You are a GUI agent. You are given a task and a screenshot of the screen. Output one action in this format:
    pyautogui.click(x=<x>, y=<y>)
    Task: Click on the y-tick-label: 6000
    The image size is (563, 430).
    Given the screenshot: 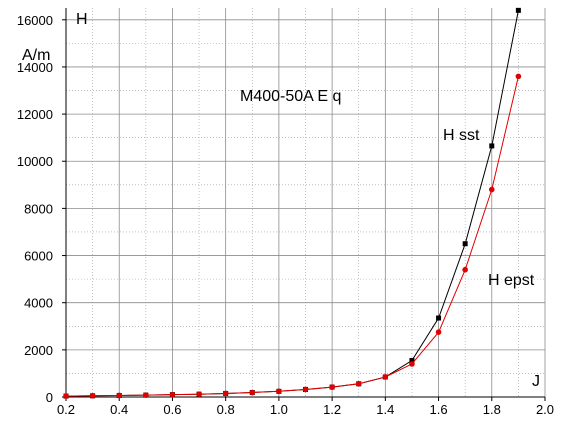 What is the action you would take?
    pyautogui.click(x=38, y=256)
    